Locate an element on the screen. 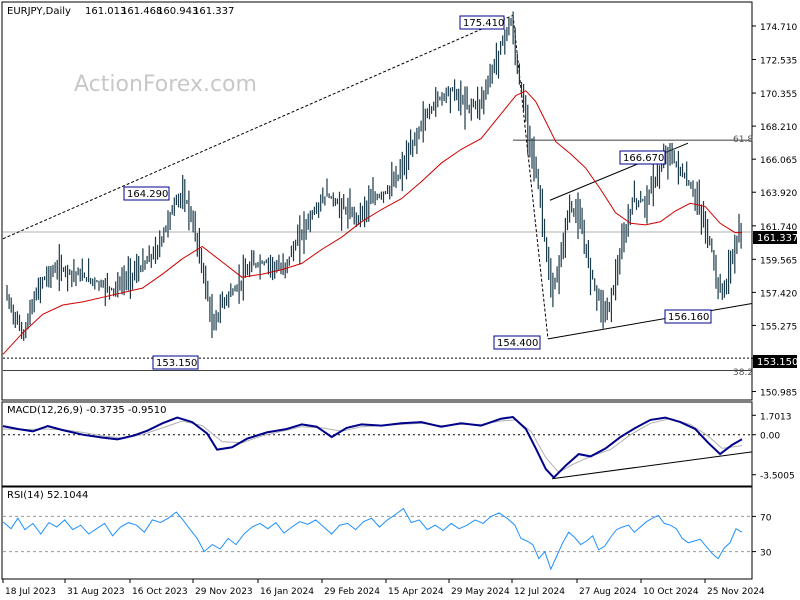 The image size is (800, 600). annotation-164290: 164.290 is located at coordinates (146, 193).